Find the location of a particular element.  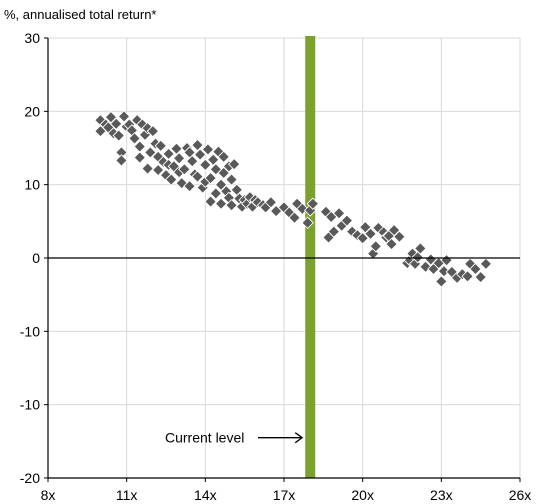

x-tick-label-4: 20x is located at coordinates (362, 495).